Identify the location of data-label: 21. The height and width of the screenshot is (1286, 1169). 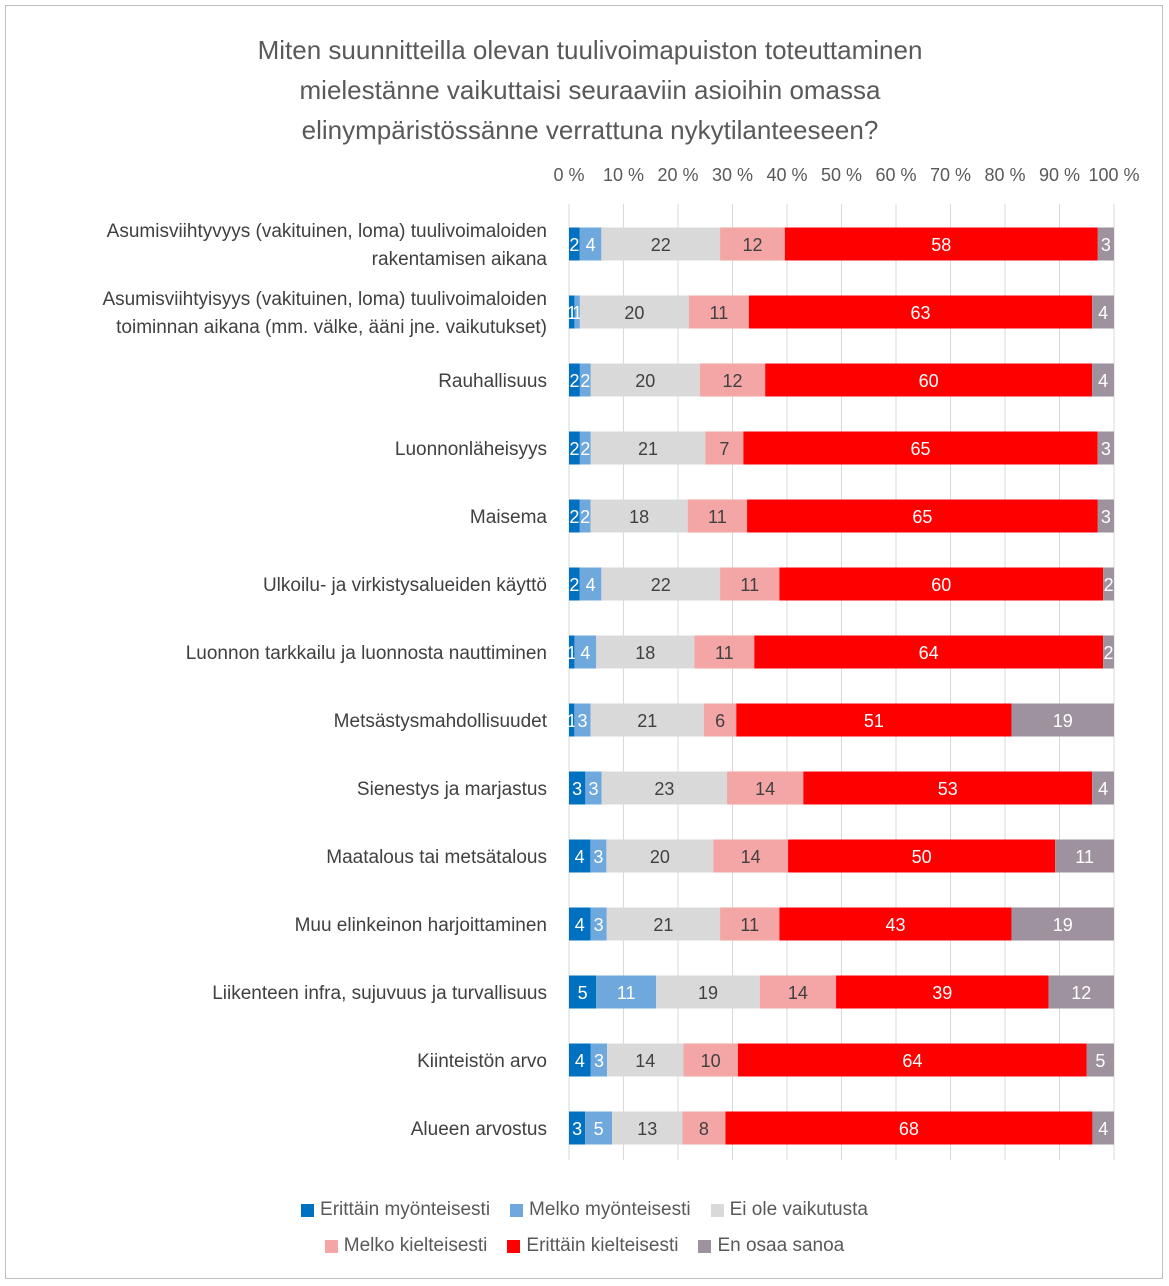
(648, 449).